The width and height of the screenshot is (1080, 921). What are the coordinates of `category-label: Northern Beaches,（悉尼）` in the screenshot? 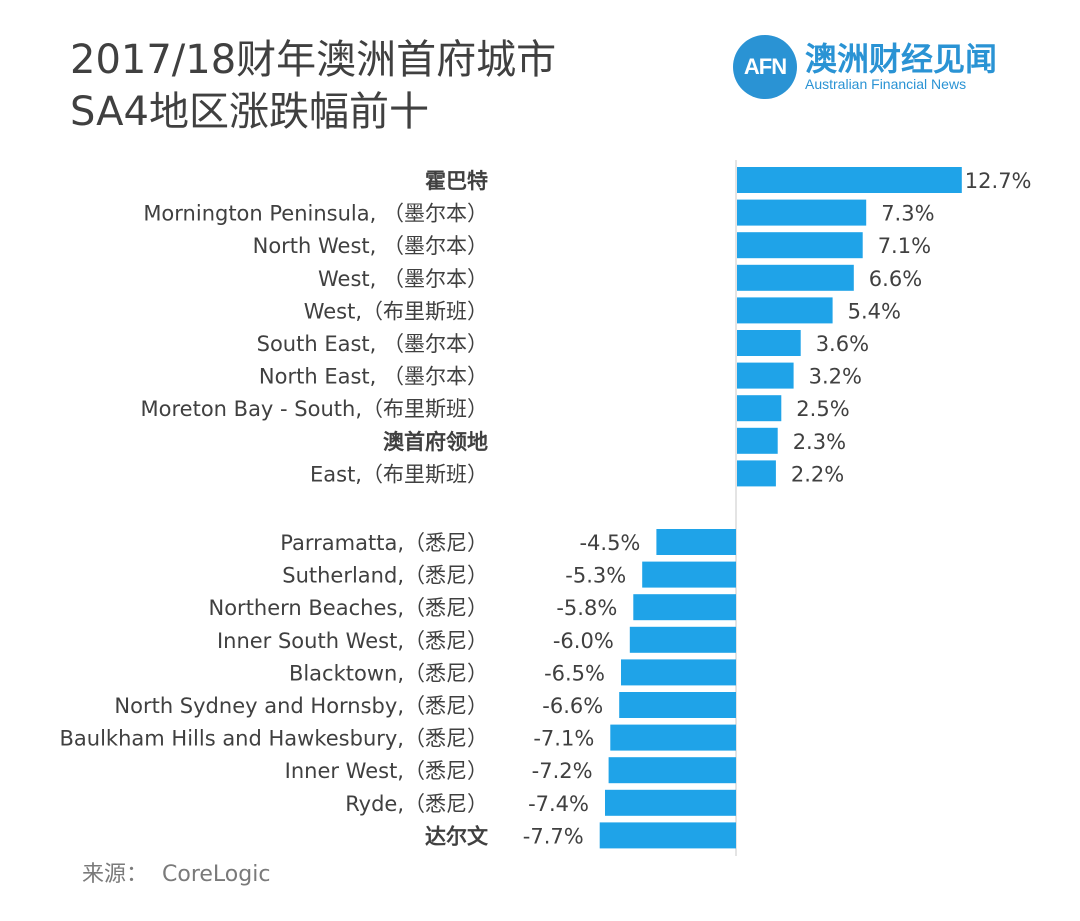 It's located at (349, 608).